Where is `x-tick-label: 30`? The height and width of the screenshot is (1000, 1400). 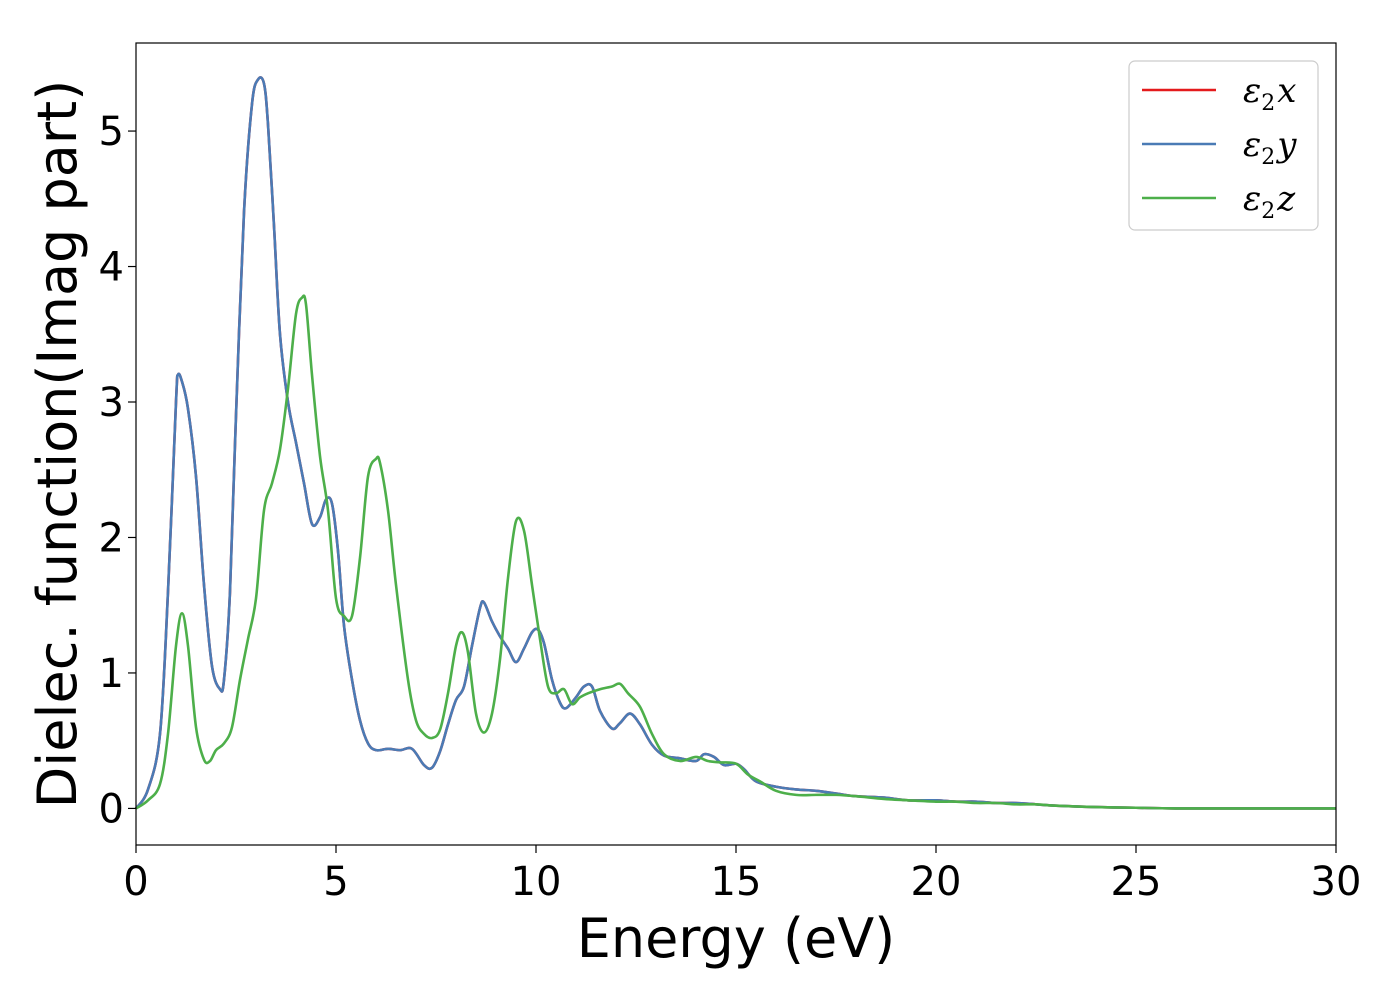 x-tick-label: 30 is located at coordinates (1336, 882).